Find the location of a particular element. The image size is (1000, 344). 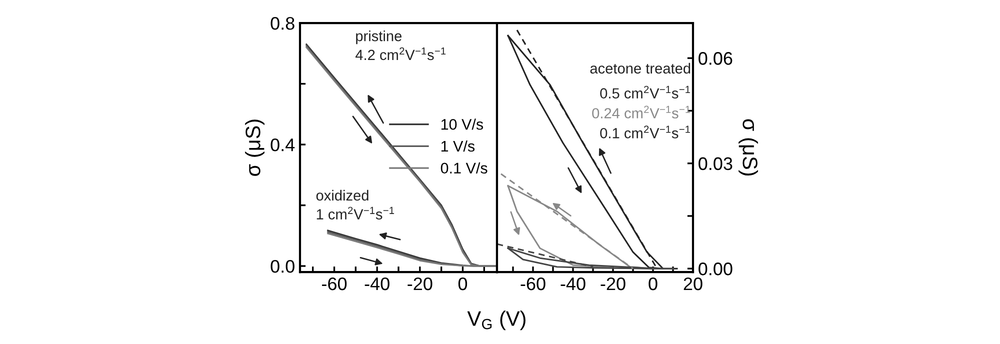

annotation: pristine 4.2 cm$^{2}$V$^{−1}$s$^{−1}$ is located at coordinates (400, 45).